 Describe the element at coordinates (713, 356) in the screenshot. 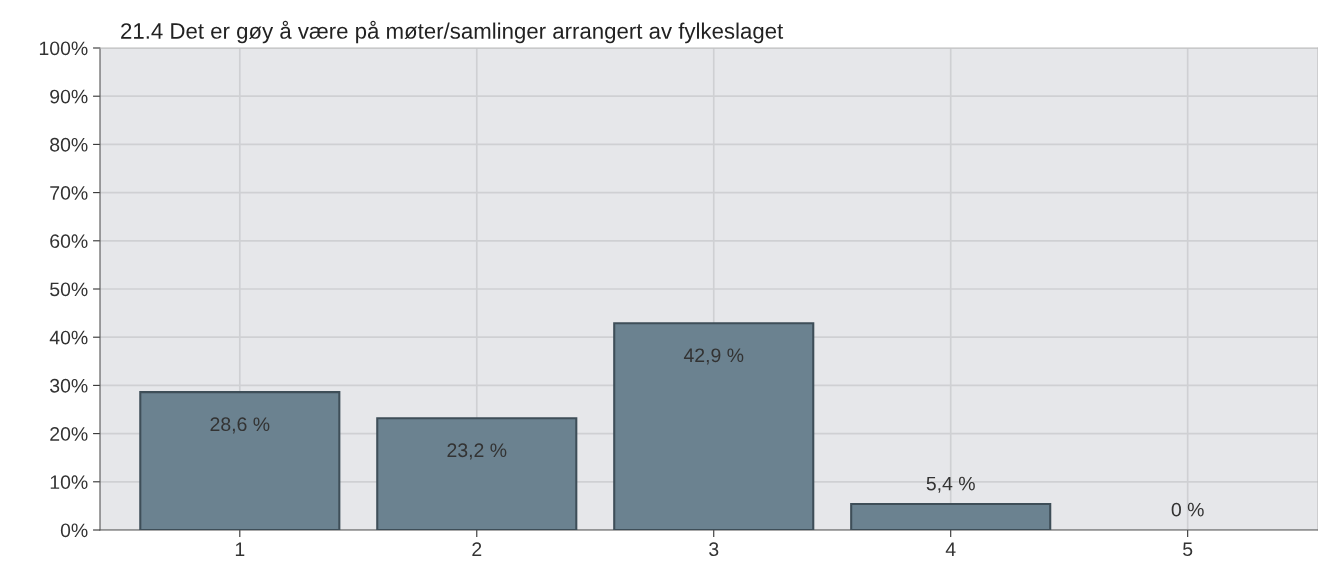

I see `data-label: 42,9 %` at that location.